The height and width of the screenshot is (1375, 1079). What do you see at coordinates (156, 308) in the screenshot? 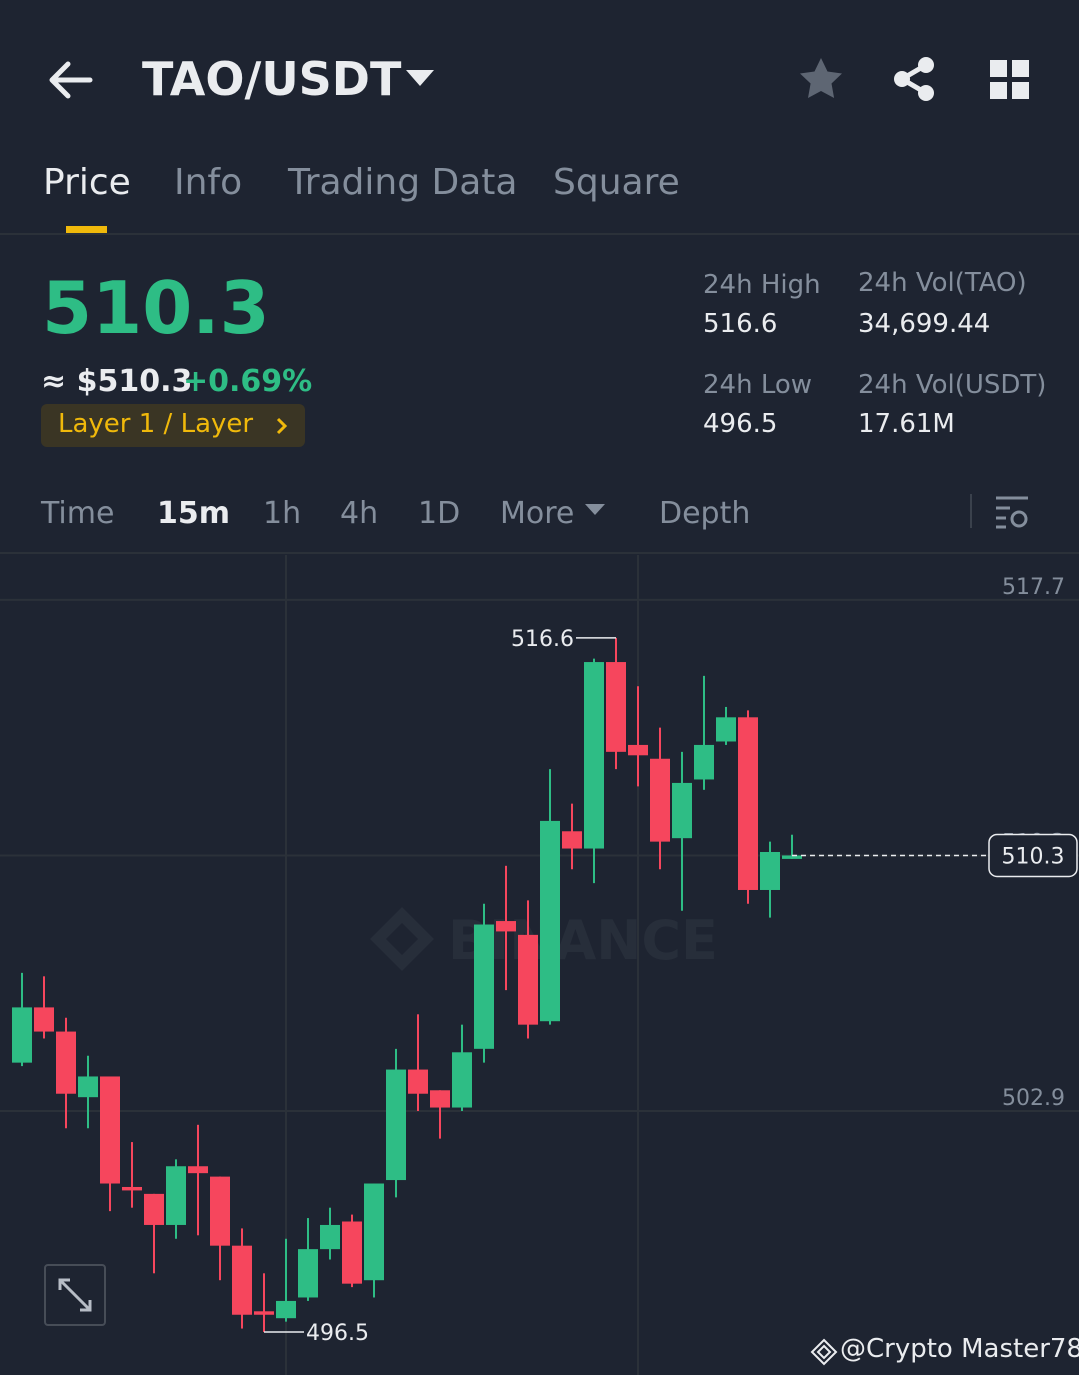
I see `last-price: 510.3` at bounding box center [156, 308].